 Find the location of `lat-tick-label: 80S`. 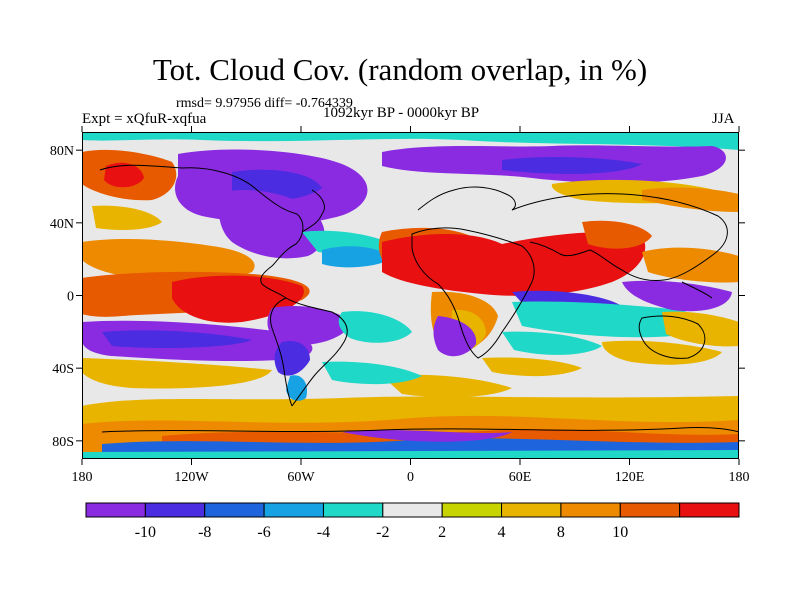

lat-tick-label: 80S is located at coordinates (63, 442).